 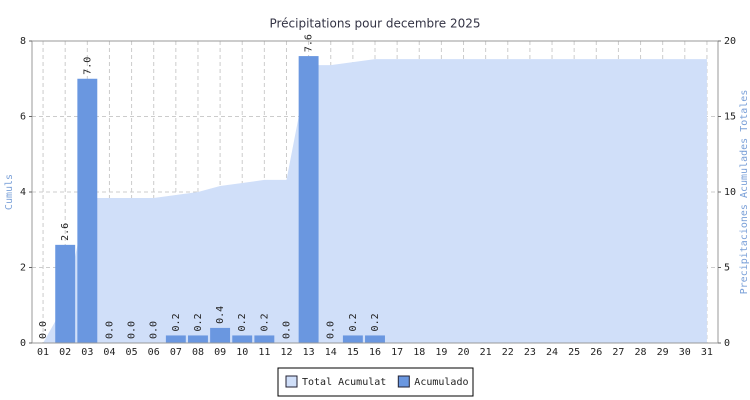 I want to click on x-tick-label: 23, so click(x=530, y=352).